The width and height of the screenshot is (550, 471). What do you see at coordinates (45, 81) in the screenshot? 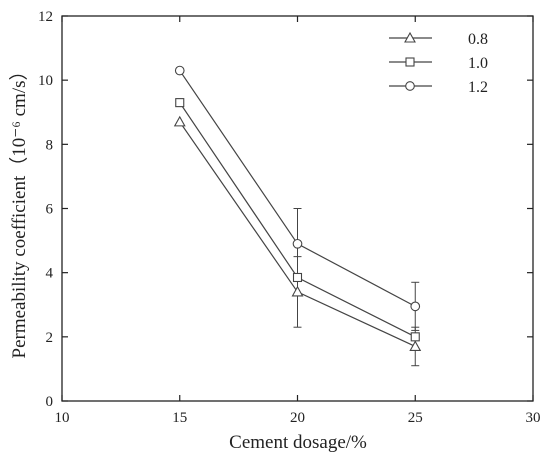
I see `y-tick-label: 10` at bounding box center [45, 81].